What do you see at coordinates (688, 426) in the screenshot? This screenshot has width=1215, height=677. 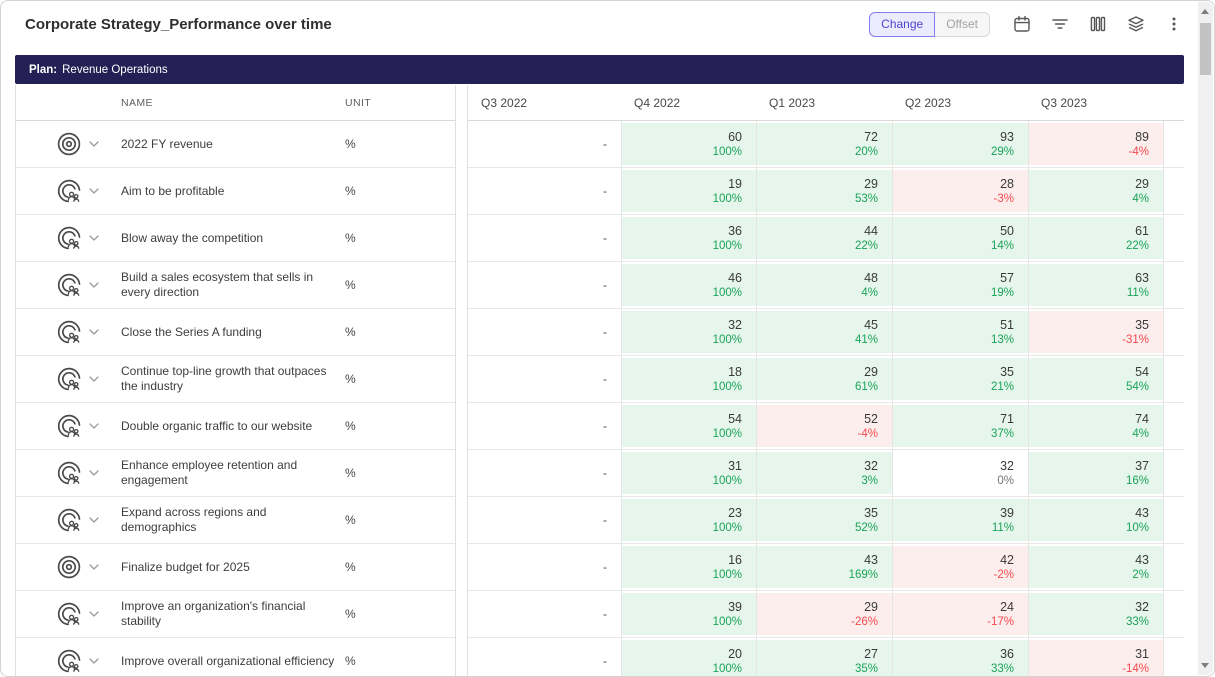 I see `value-cell: 54 100%` at bounding box center [688, 426].